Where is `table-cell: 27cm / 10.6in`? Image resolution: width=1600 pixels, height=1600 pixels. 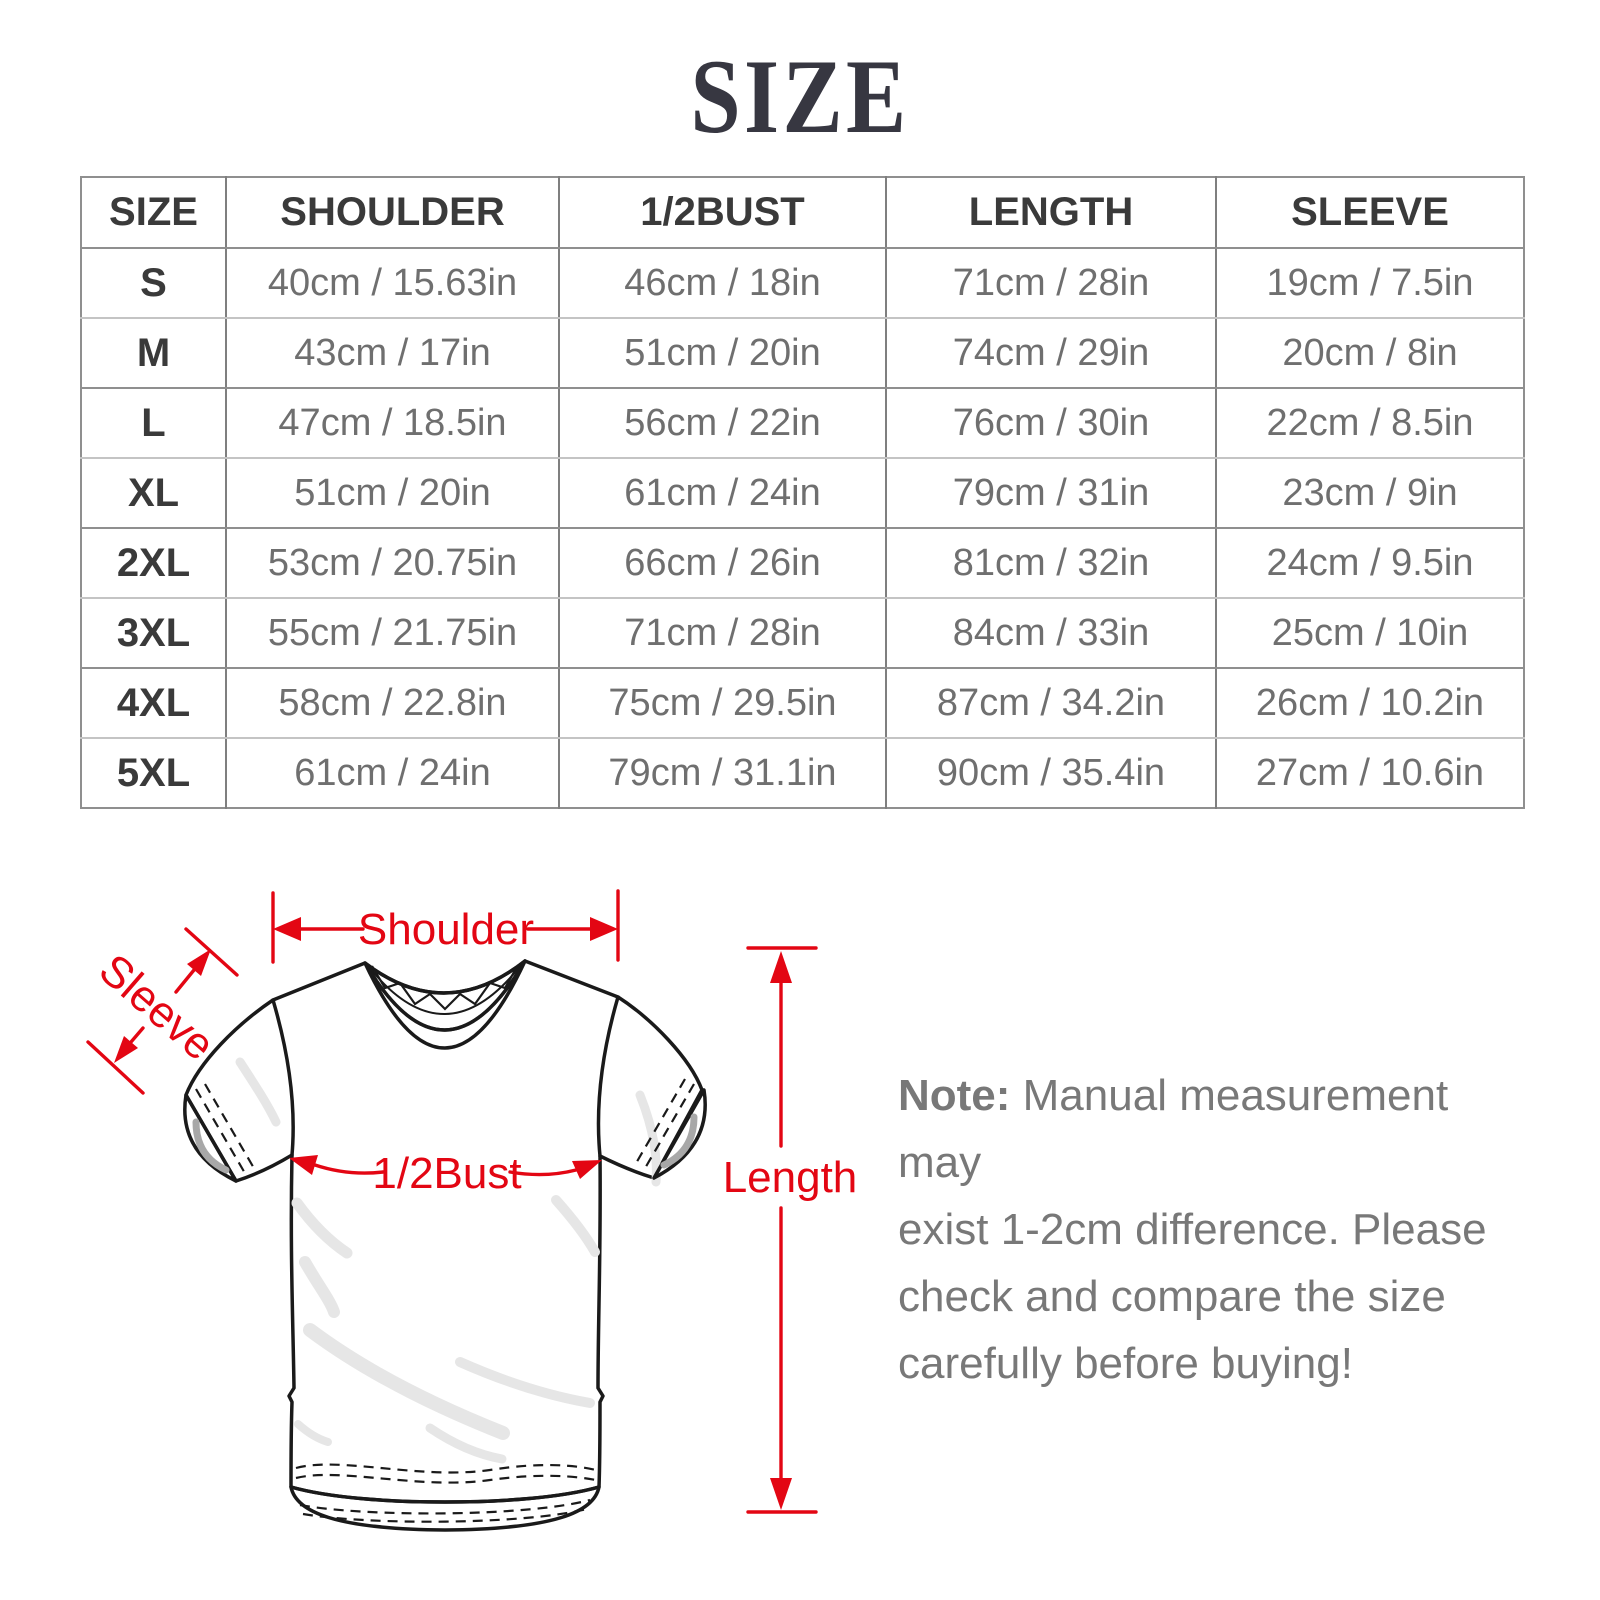 table-cell: 27cm / 10.6in is located at coordinates (1369, 773).